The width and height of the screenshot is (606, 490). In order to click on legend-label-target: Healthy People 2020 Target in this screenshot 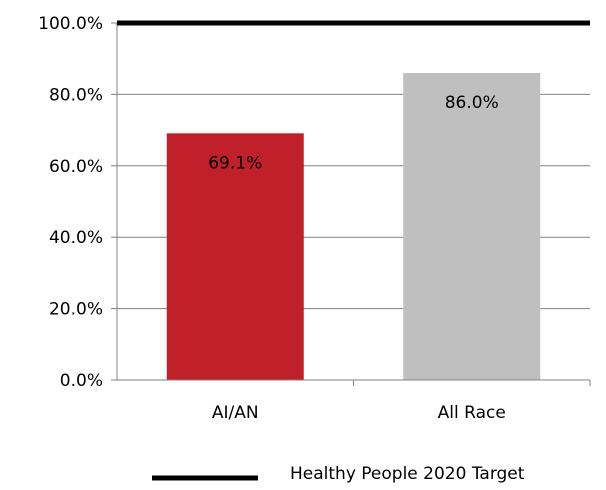, I will do `click(407, 474)`.